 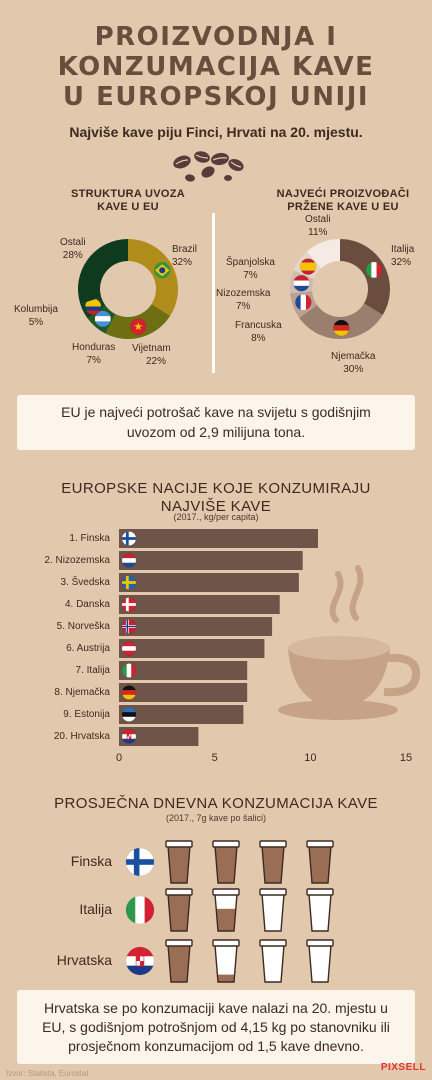 What do you see at coordinates (216, 517) in the screenshot?
I see `bar-chart-subtitle: (2017., kg/per capita)` at bounding box center [216, 517].